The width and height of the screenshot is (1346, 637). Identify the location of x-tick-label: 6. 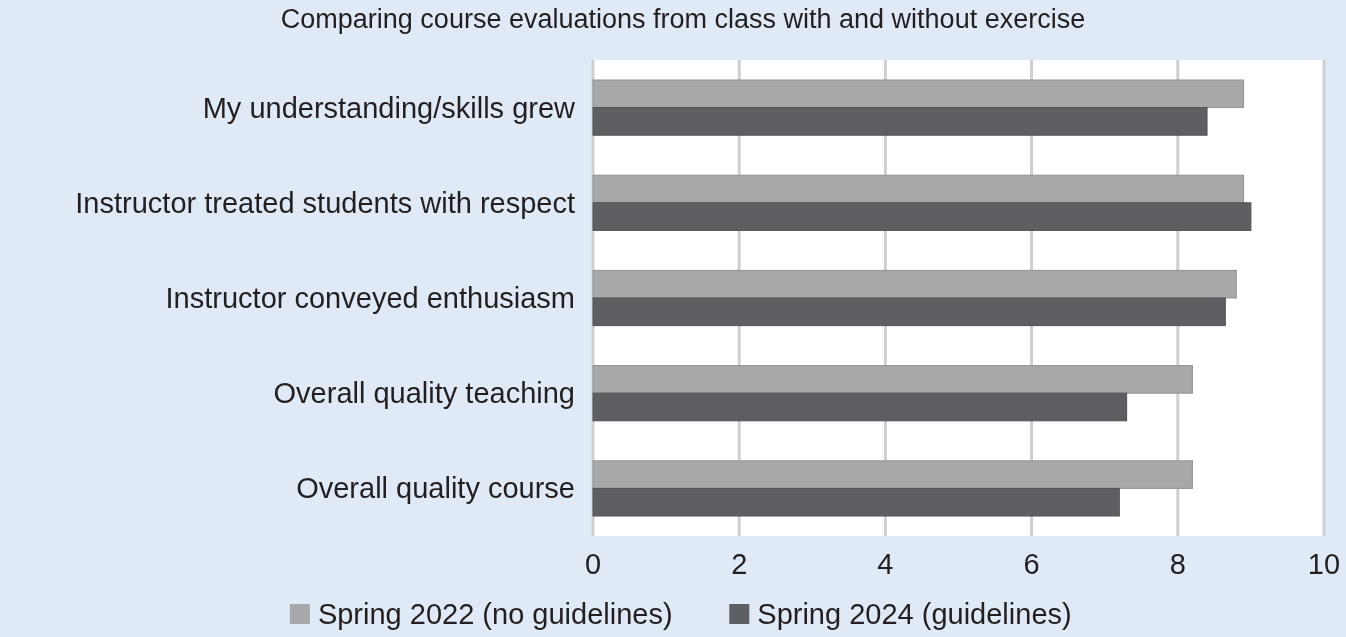
(1031, 564).